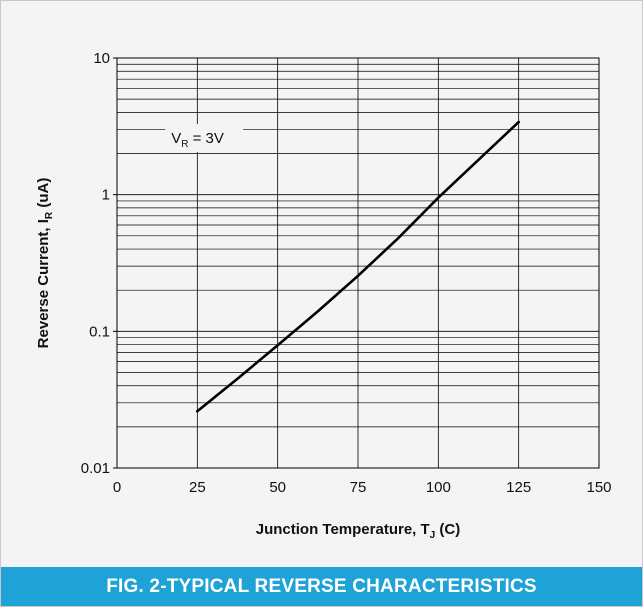 This screenshot has width=643, height=607. What do you see at coordinates (43, 195) in the screenshot?
I see `y-axis-title-suffix: (uA)` at bounding box center [43, 195].